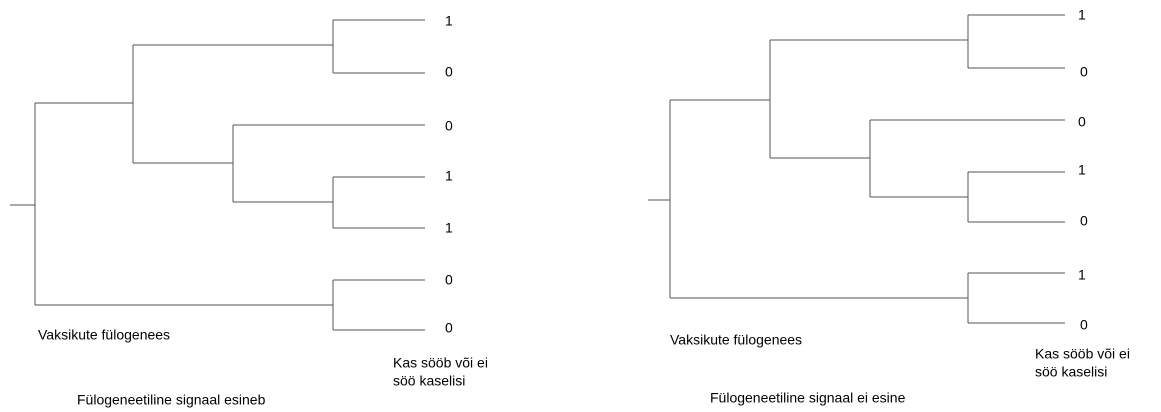 This screenshot has width=1161, height=412. I want to click on caption: Fülogeneetiline signaal ei esine, so click(808, 398).